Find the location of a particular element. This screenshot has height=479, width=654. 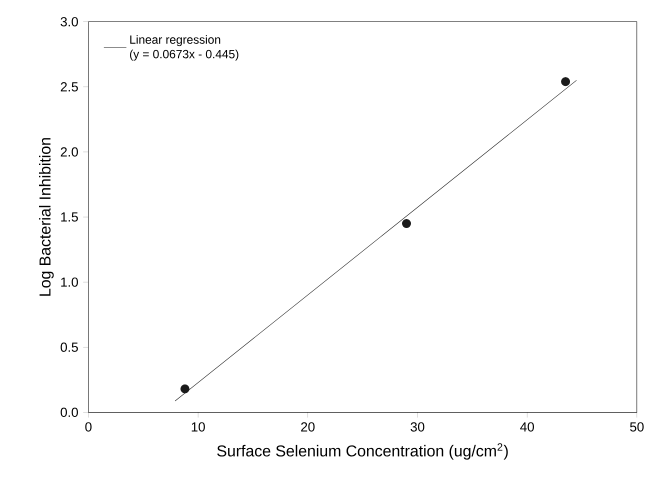

y-tick-label: 2.0 is located at coordinates (69, 152).